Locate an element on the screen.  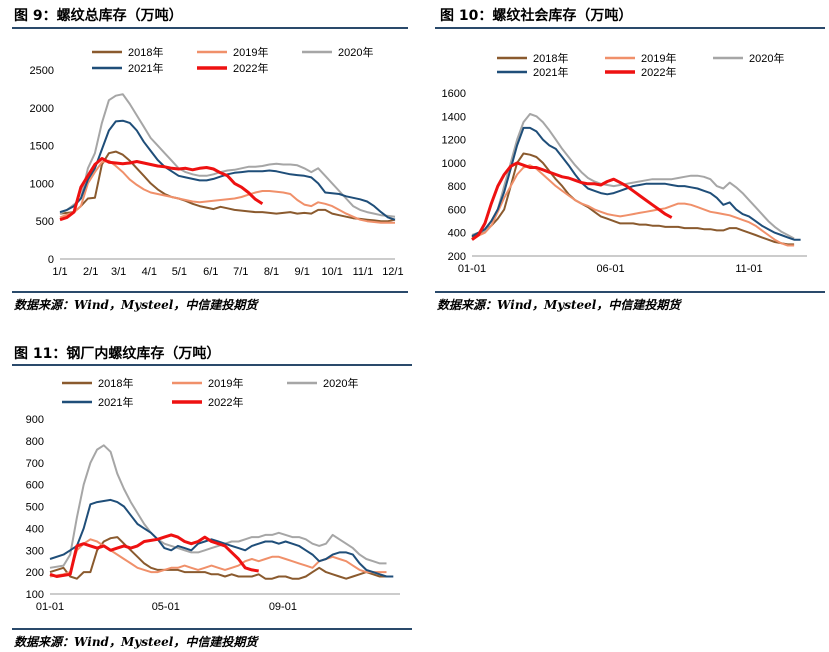
x-tick-label: 6/1 is located at coordinates (210, 272).